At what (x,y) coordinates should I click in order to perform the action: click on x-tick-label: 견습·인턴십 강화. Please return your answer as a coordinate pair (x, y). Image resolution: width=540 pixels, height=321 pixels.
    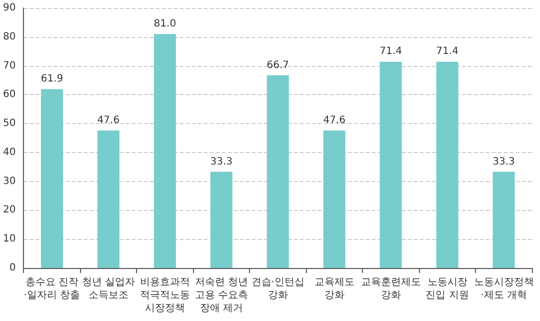
    Looking at the image, I should click on (277, 289).